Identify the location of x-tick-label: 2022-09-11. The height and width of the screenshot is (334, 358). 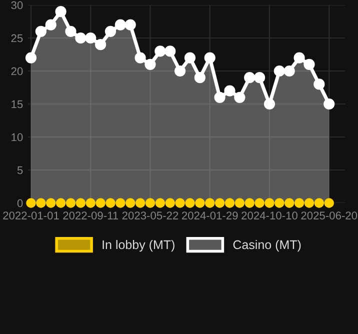
(90, 216).